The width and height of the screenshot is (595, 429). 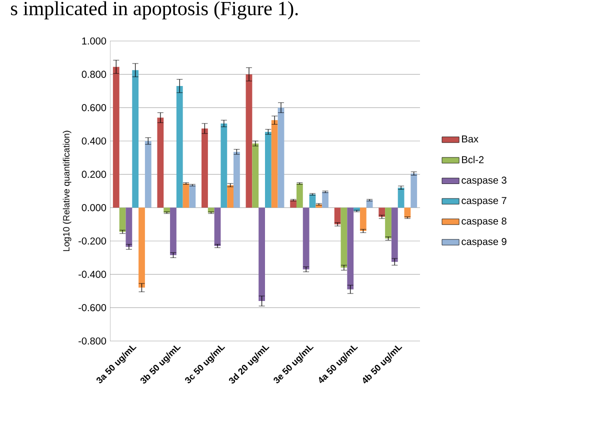 What do you see at coordinates (94, 141) in the screenshot?
I see `y-tick-label: 0.400` at bounding box center [94, 141].